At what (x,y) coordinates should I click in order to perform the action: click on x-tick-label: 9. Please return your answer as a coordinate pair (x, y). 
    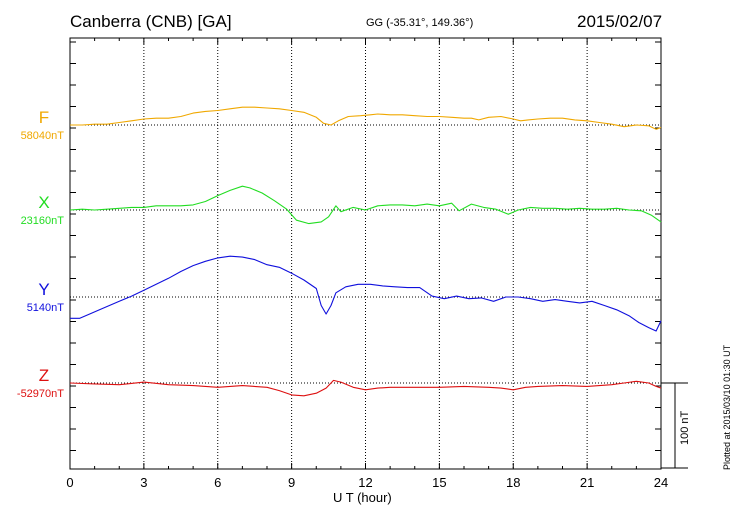
    Looking at the image, I should click on (291, 482).